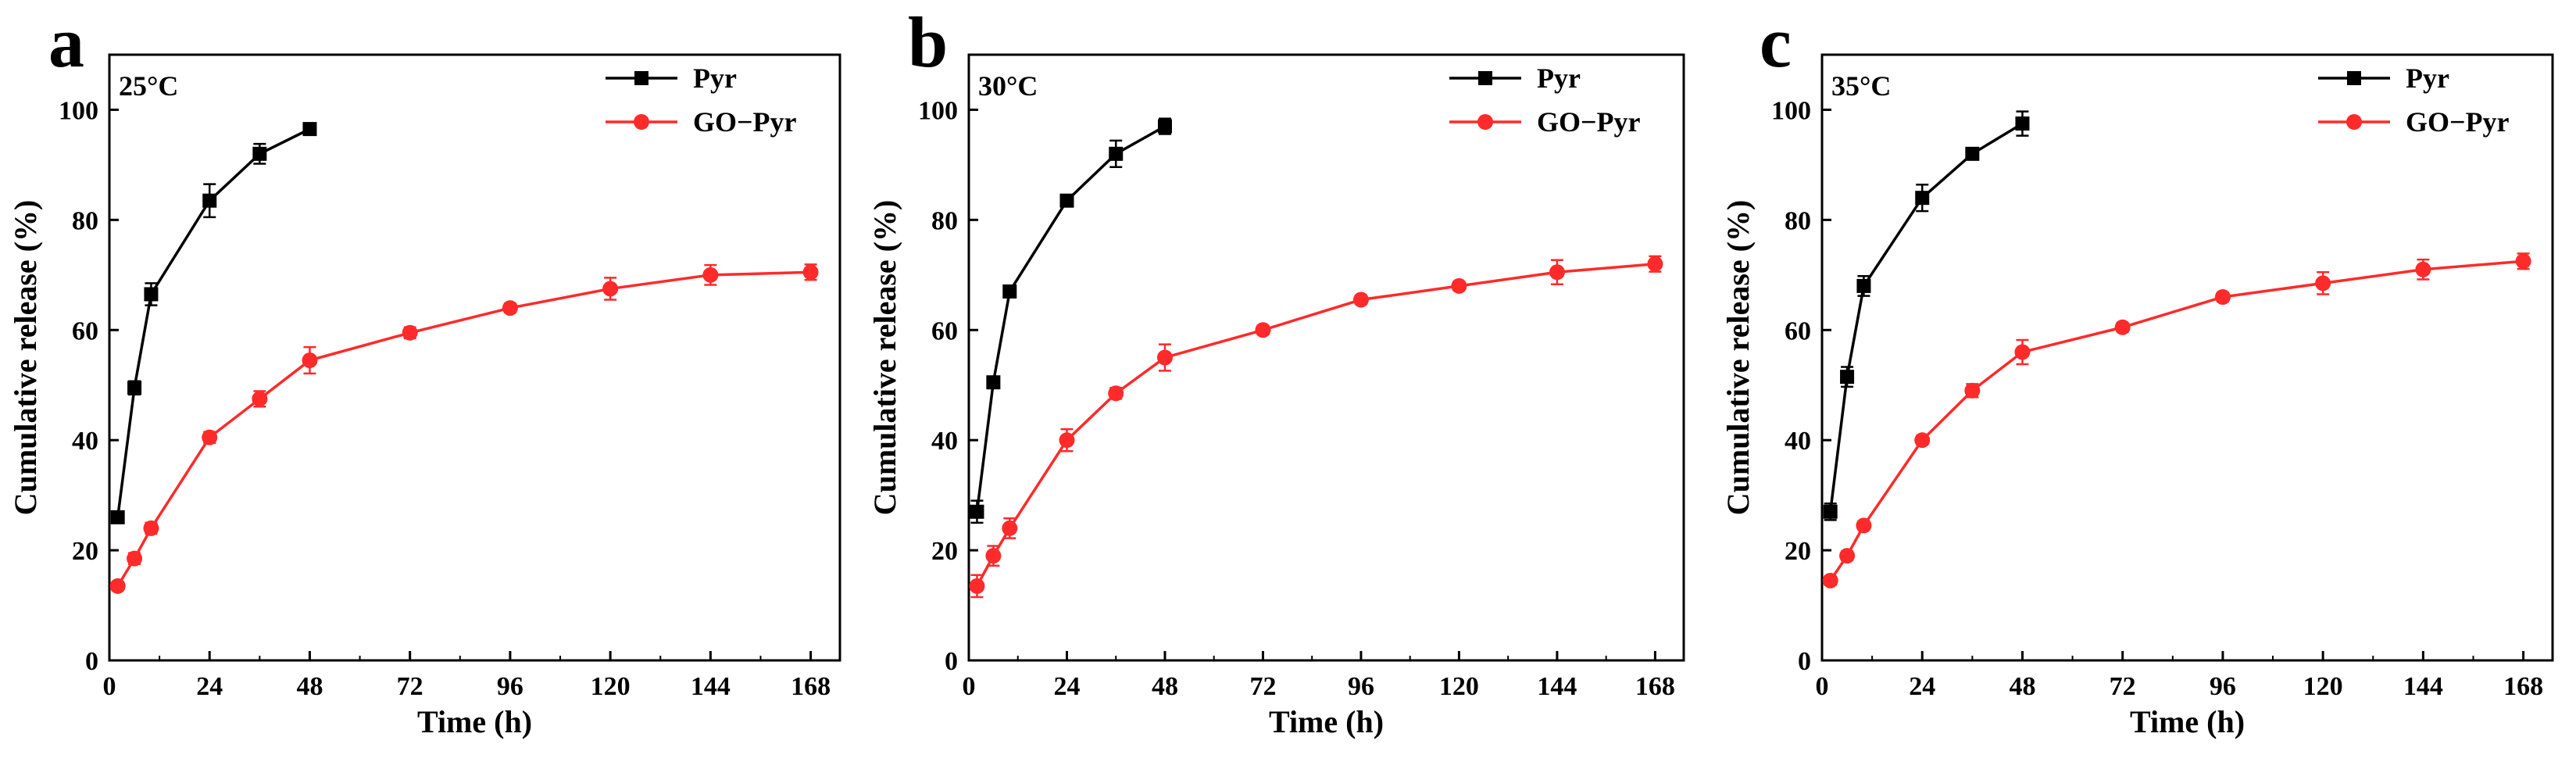 This screenshot has height=762, width=2576. I want to click on x-tick-label: 24, so click(209, 686).